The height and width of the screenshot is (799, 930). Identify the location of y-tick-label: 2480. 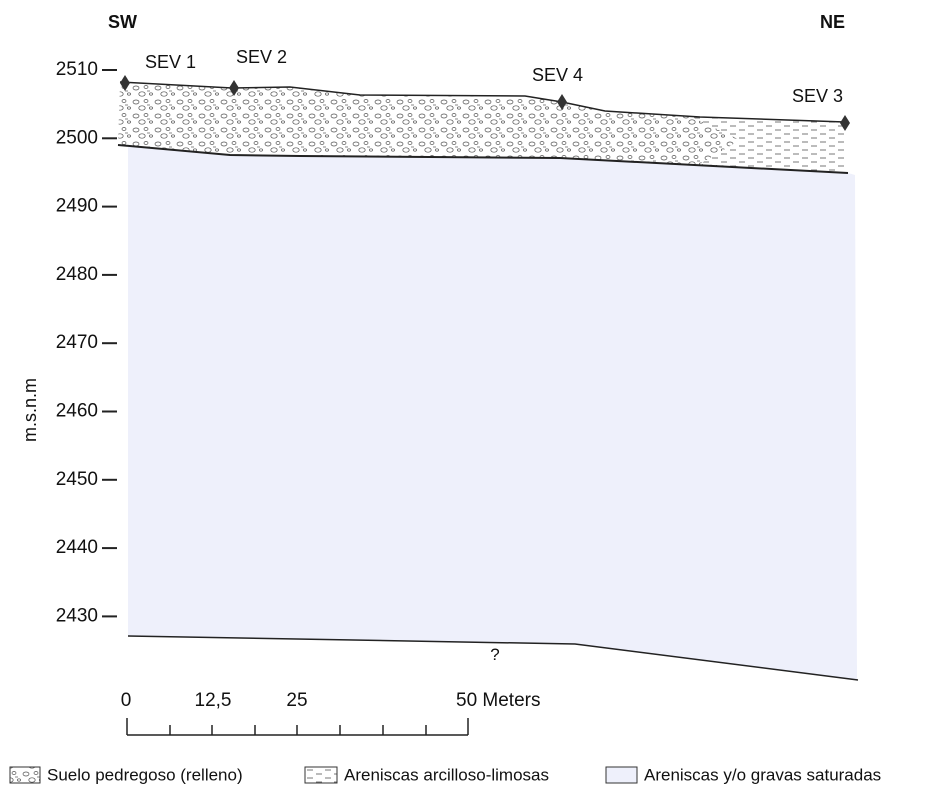
(77, 274).